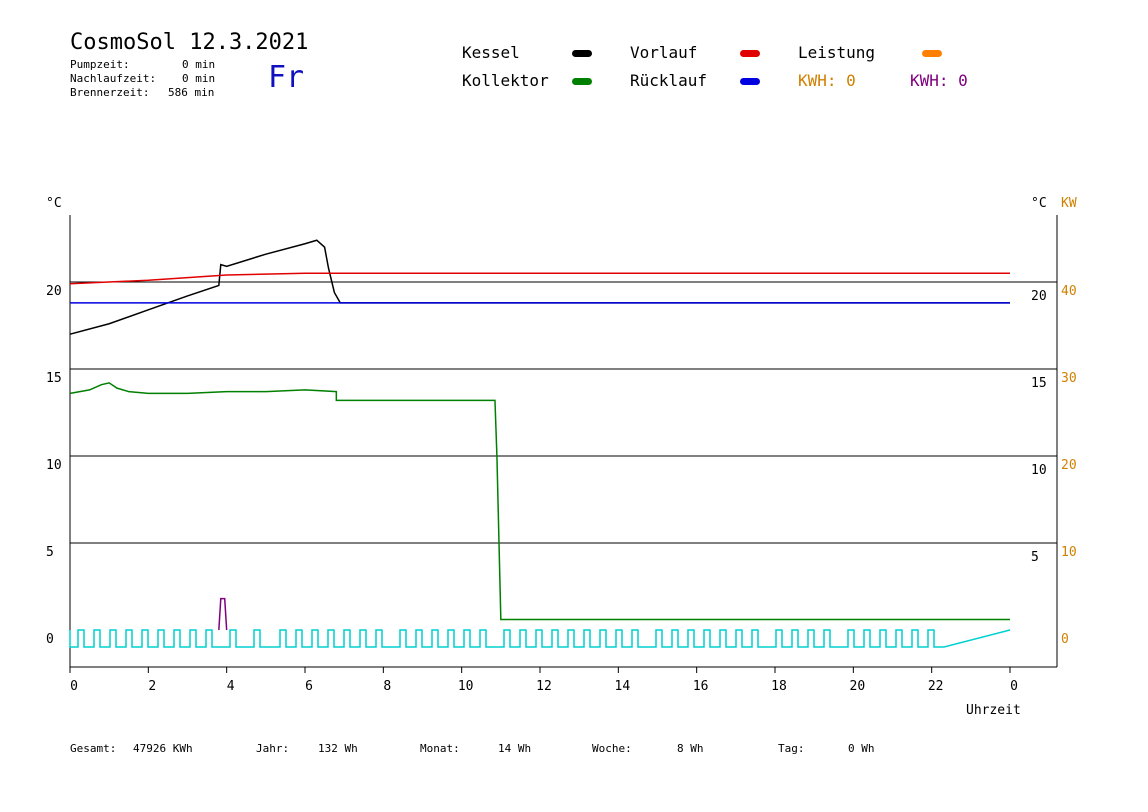 The width and height of the screenshot is (1148, 812). I want to click on y-tick-kw: 40, so click(1069, 291).